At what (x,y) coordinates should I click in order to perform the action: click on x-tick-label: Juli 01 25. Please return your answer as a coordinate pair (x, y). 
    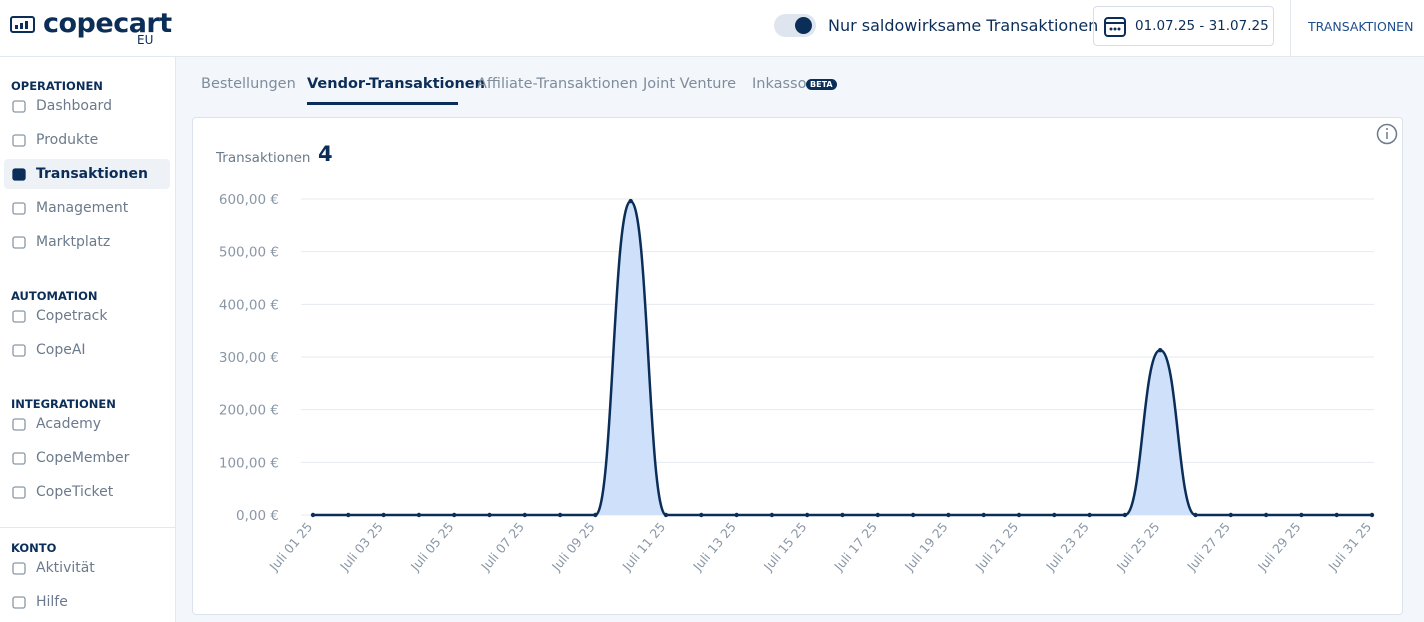
    Looking at the image, I should click on (291, 546).